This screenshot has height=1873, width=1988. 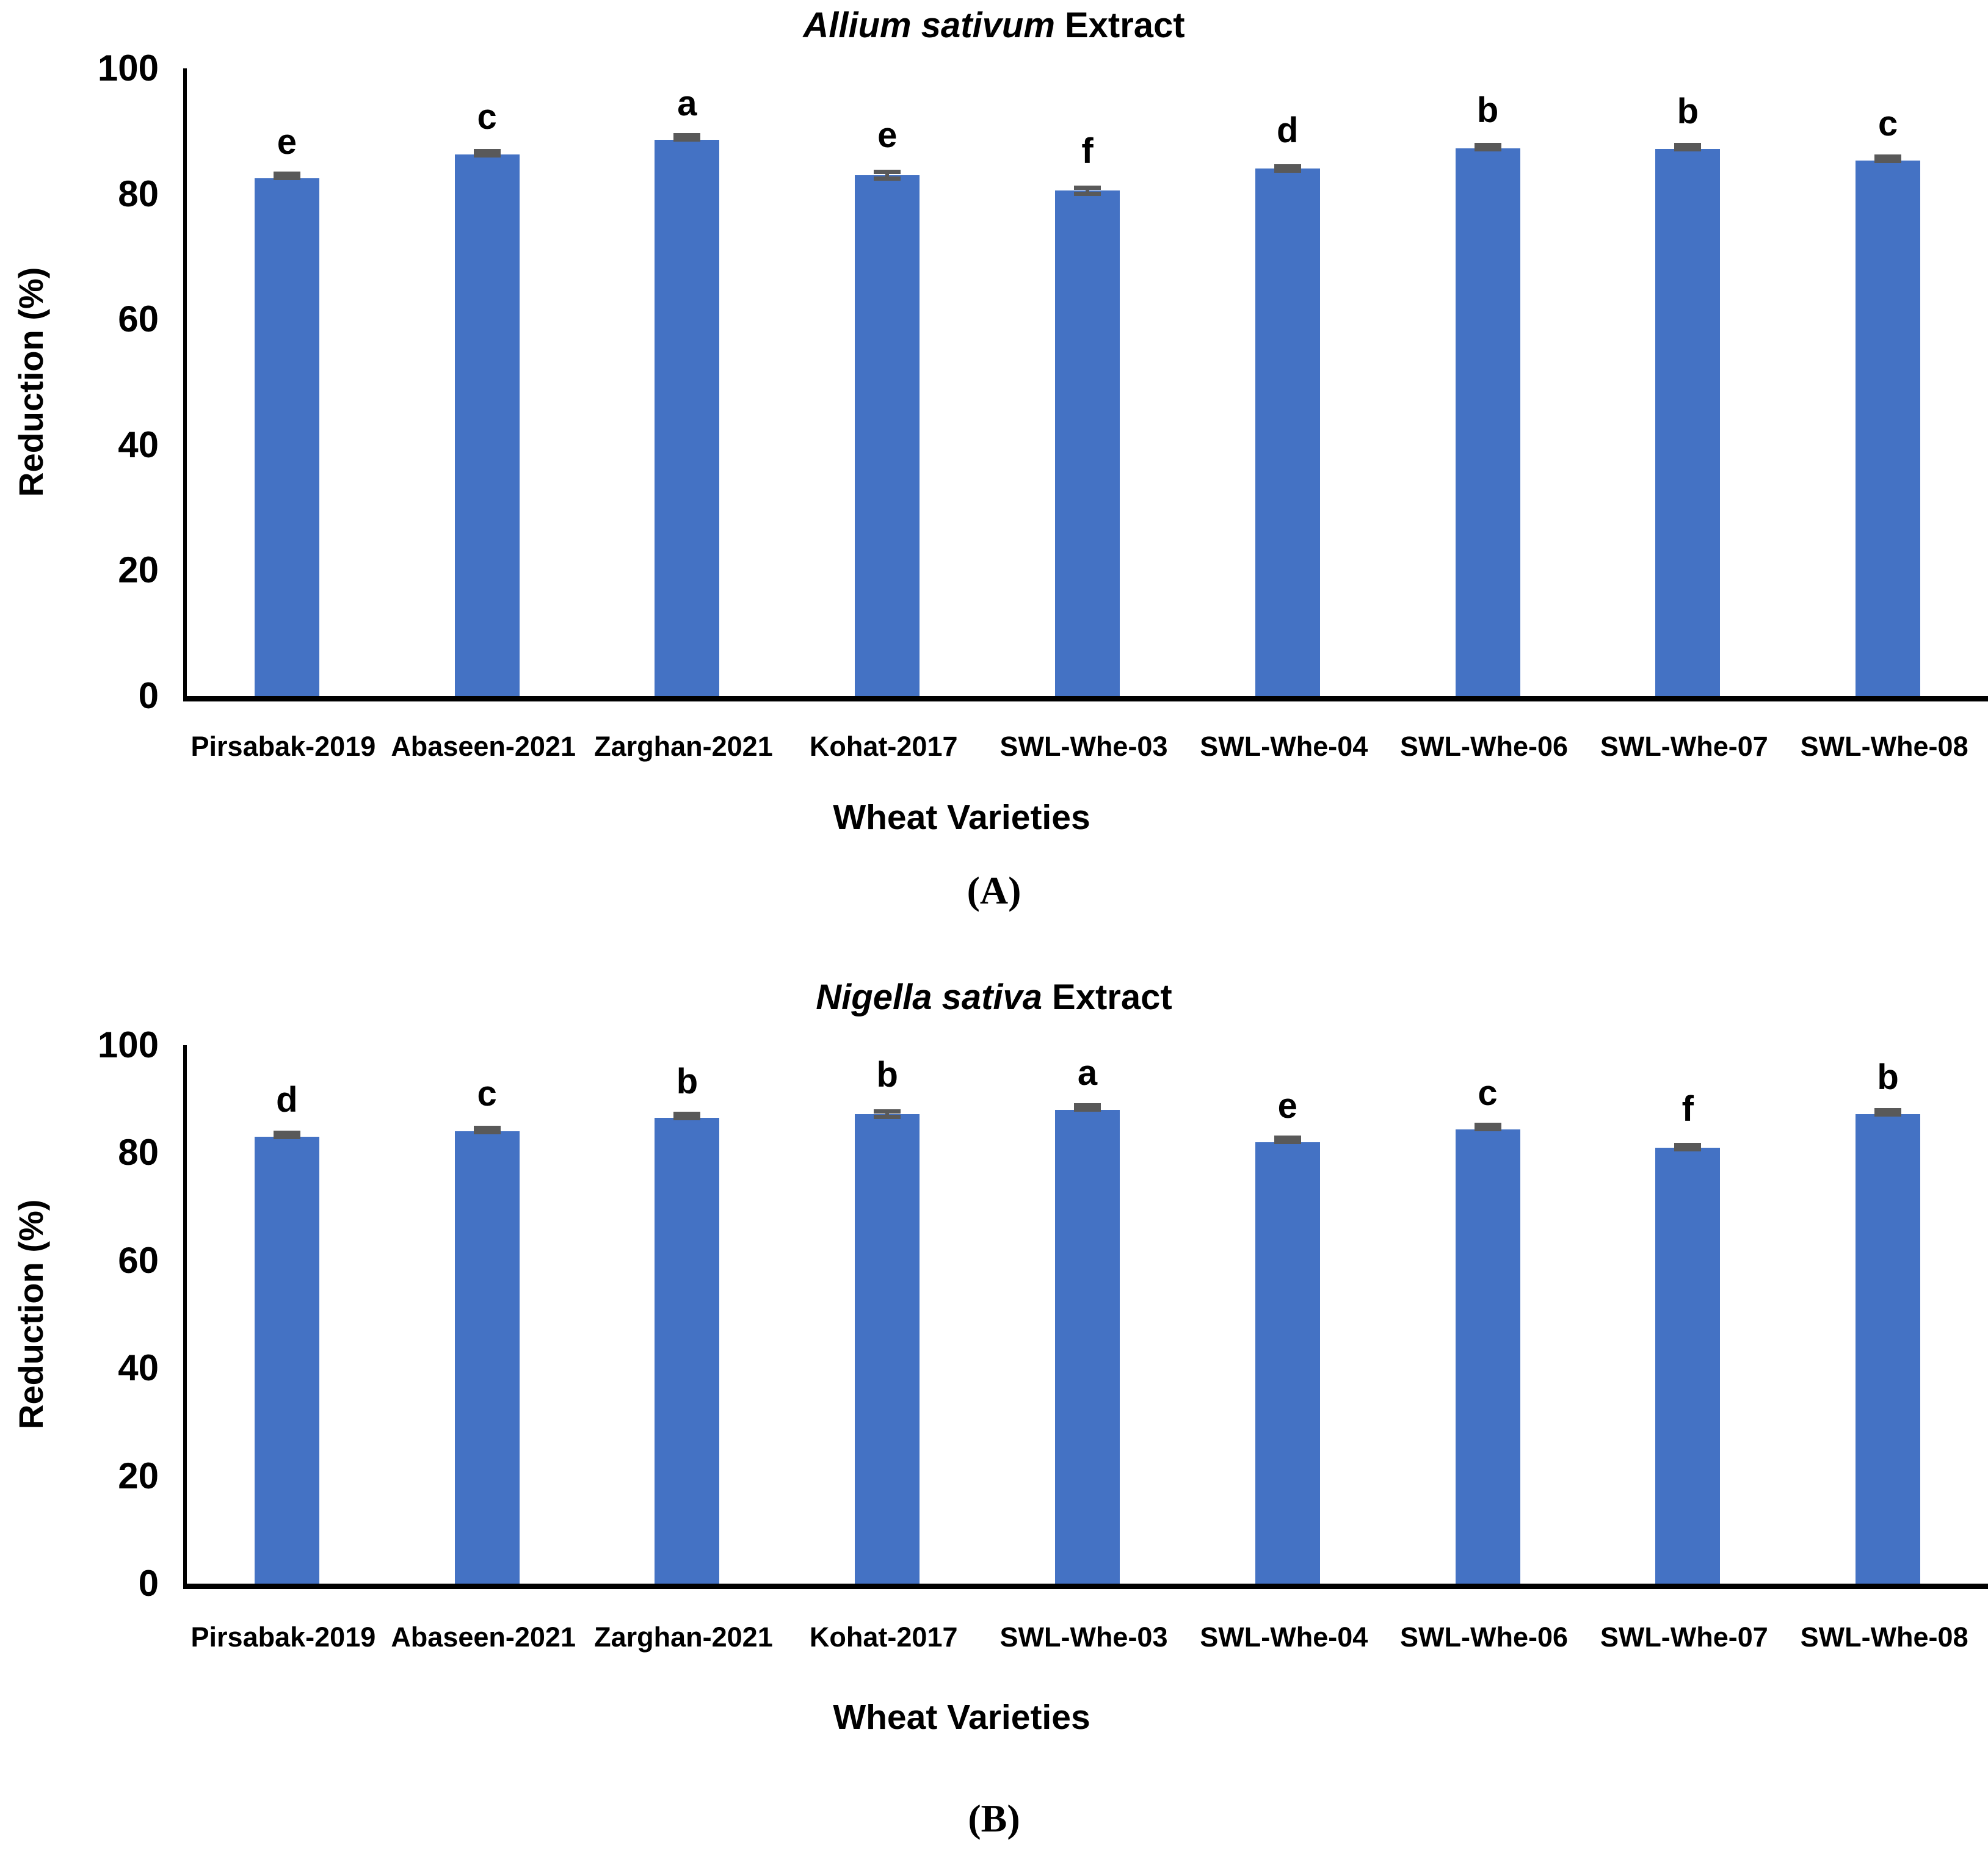 What do you see at coordinates (994, 890) in the screenshot?
I see `panel-caption-a: (A)` at bounding box center [994, 890].